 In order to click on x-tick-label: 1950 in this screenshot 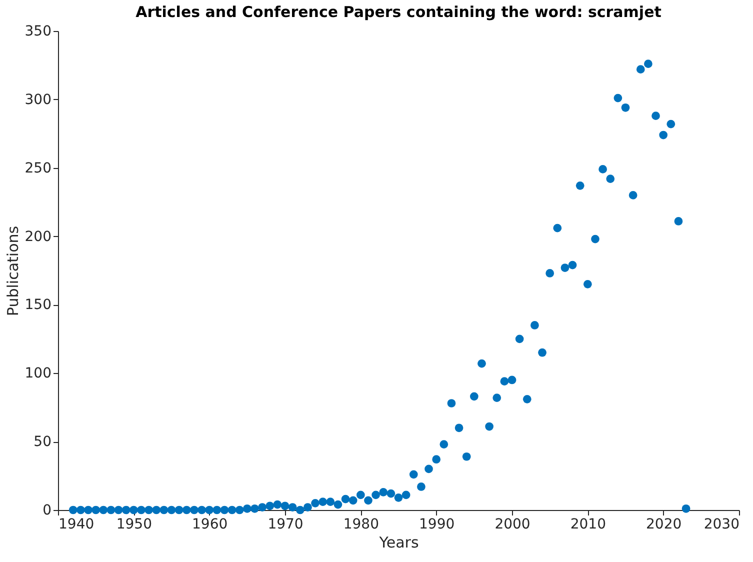, I will do `click(134, 524)`.